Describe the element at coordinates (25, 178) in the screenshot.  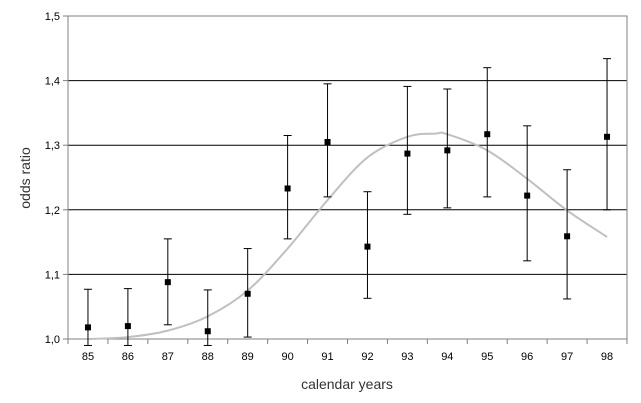
I see `y-axis-title: odds ratio` at that location.